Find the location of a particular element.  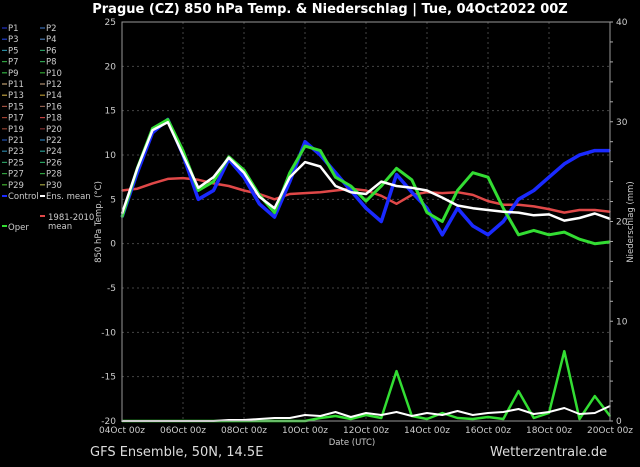

legend-label-oper: Oper is located at coordinates (18, 228).